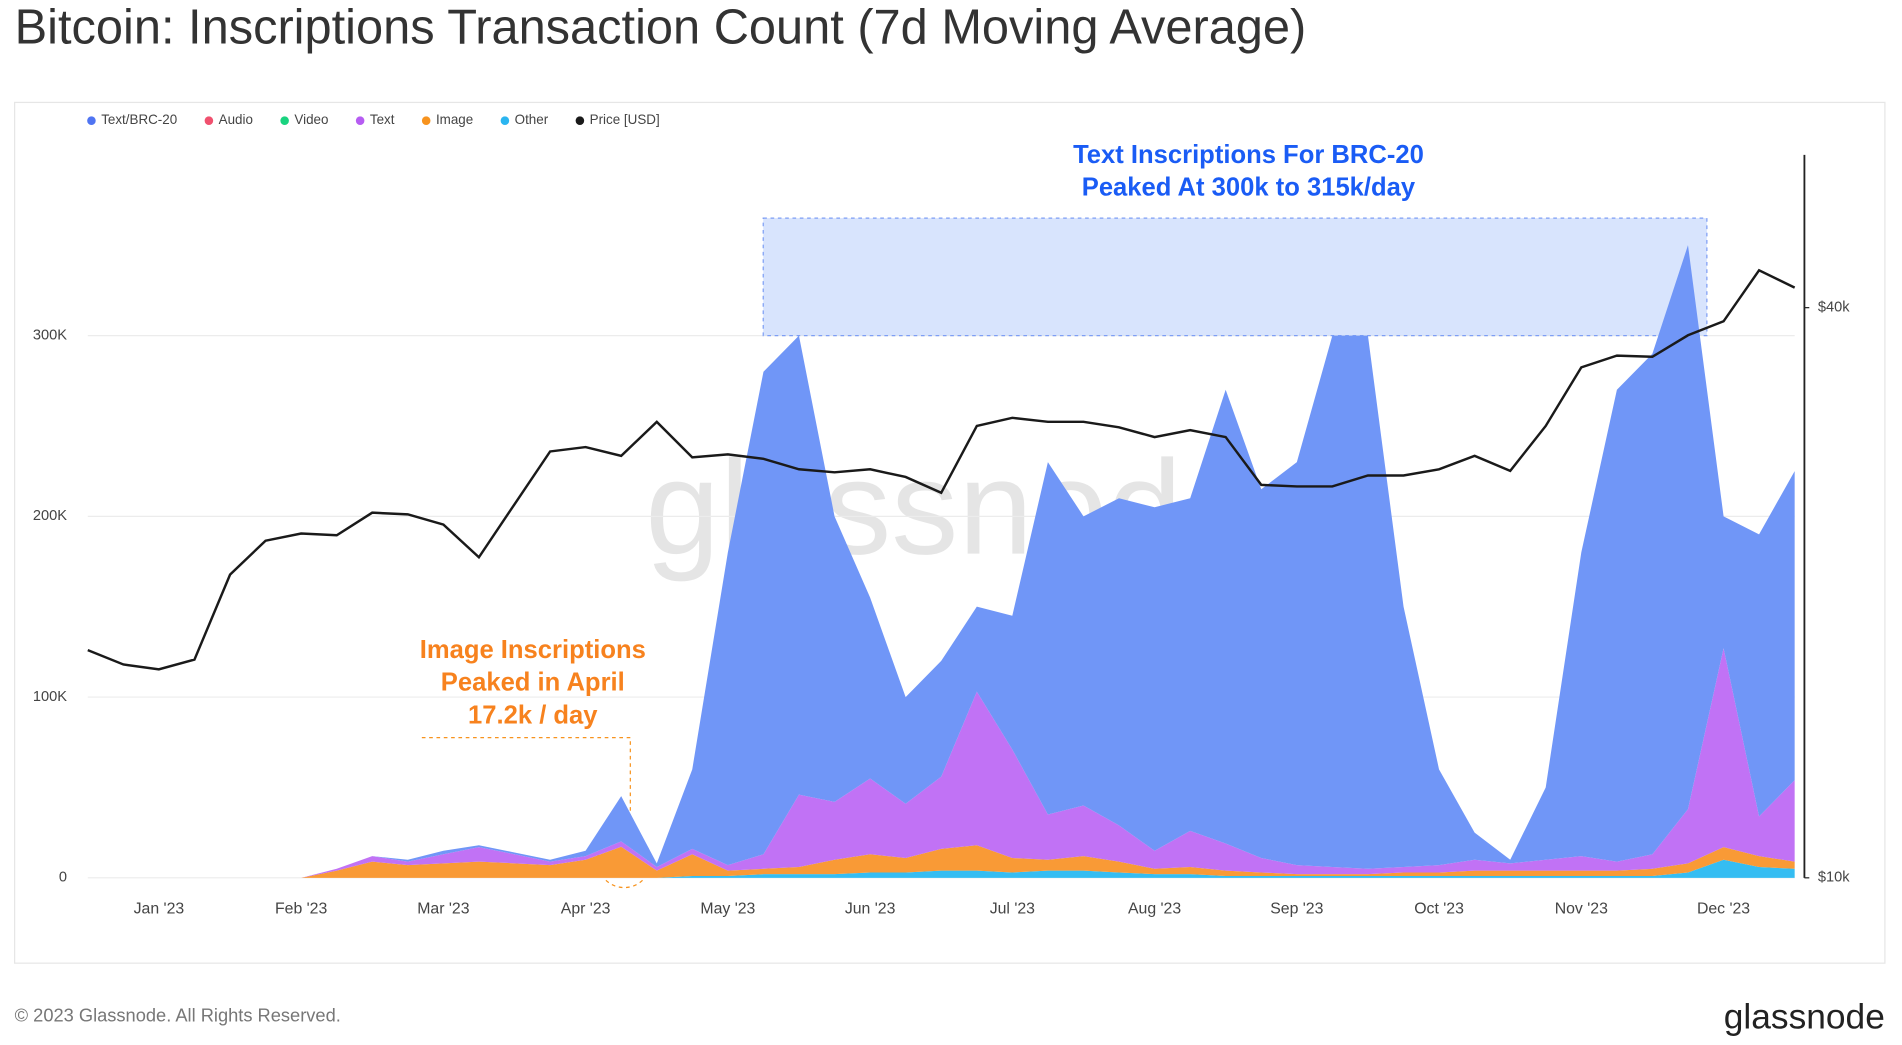 This screenshot has height=1045, width=1902. Describe the element at coordinates (454, 119) in the screenshot. I see `legend-label: Image` at that location.